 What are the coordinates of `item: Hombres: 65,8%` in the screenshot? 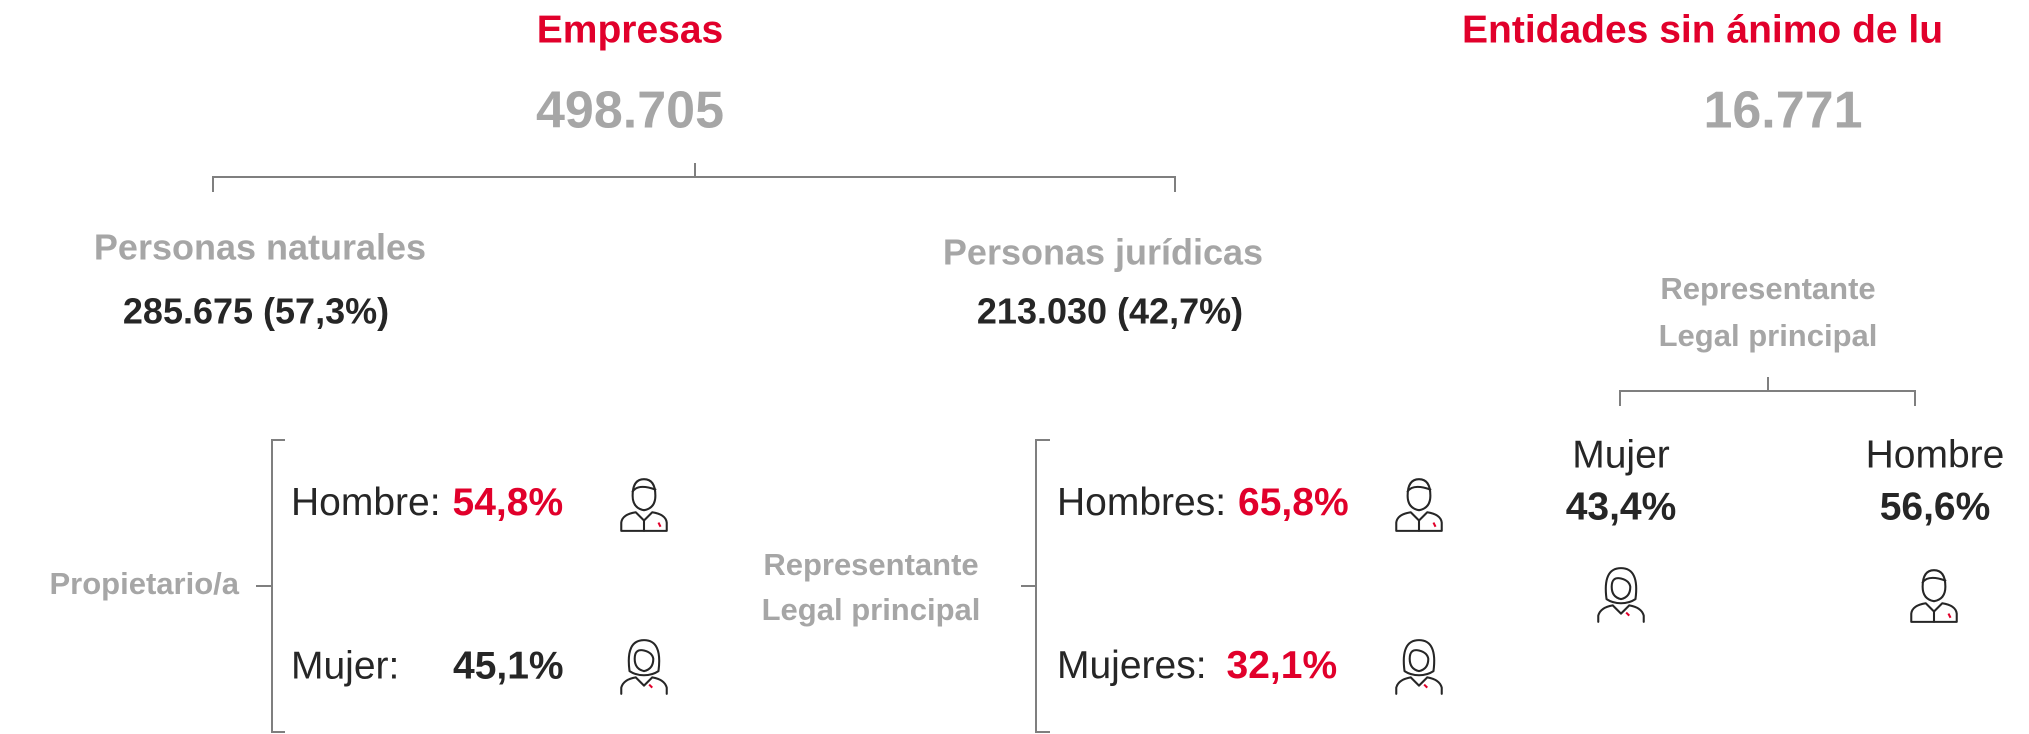 It's located at (1203, 502).